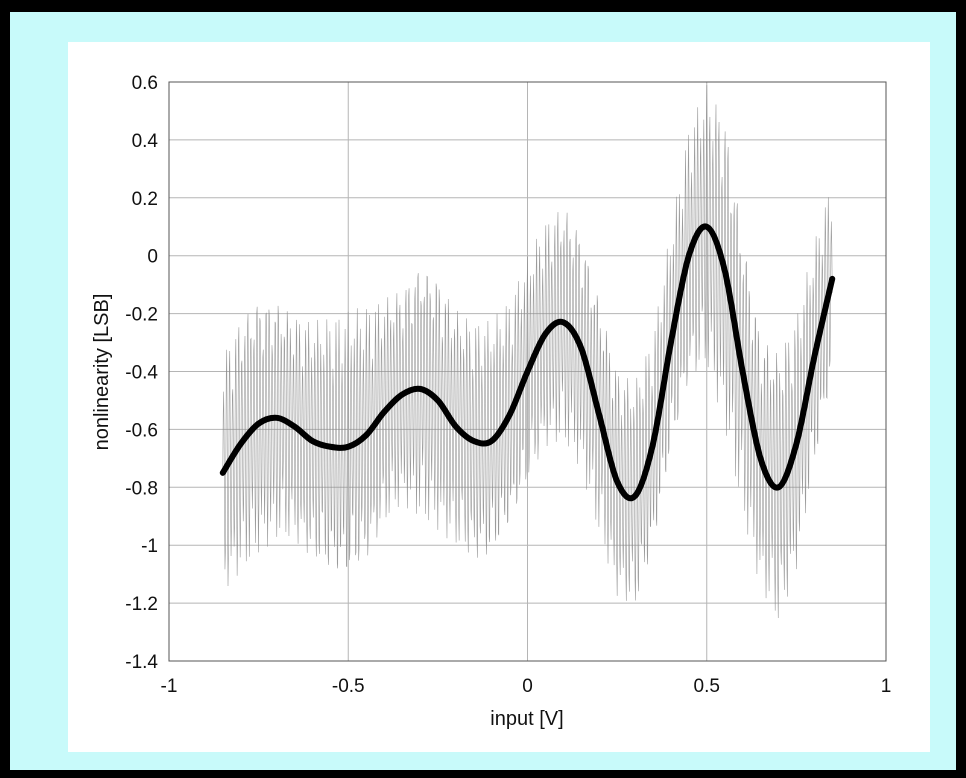  What do you see at coordinates (169, 686) in the screenshot?
I see `x-tick-label: -1` at bounding box center [169, 686].